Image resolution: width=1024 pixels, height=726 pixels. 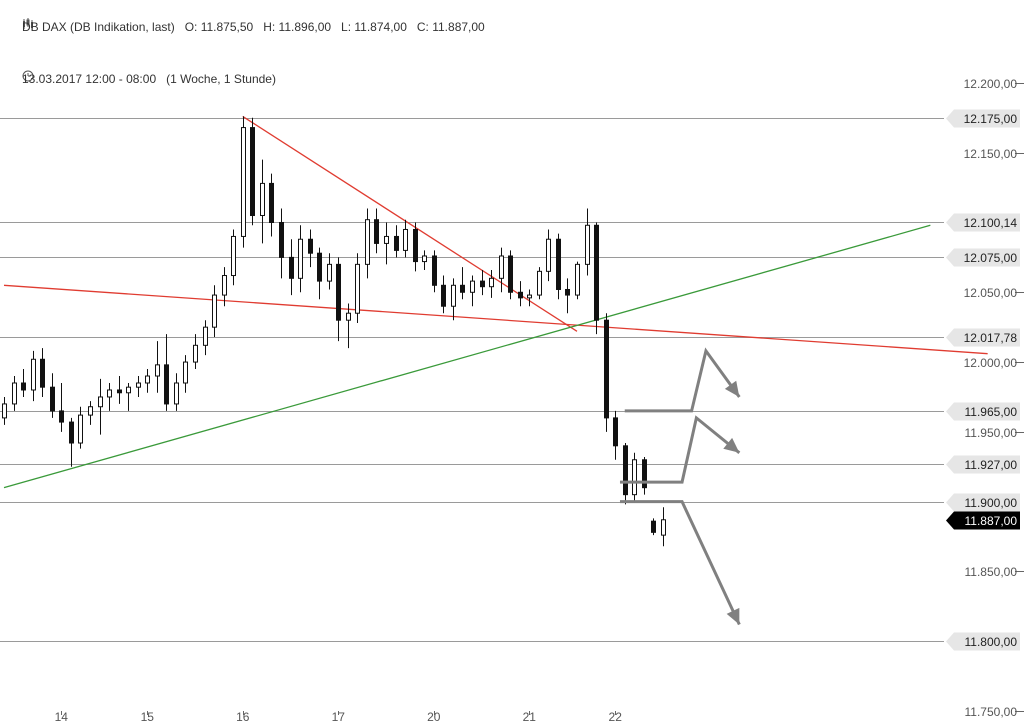 I want to click on level-label: 11.965,00, so click(x=983, y=411).